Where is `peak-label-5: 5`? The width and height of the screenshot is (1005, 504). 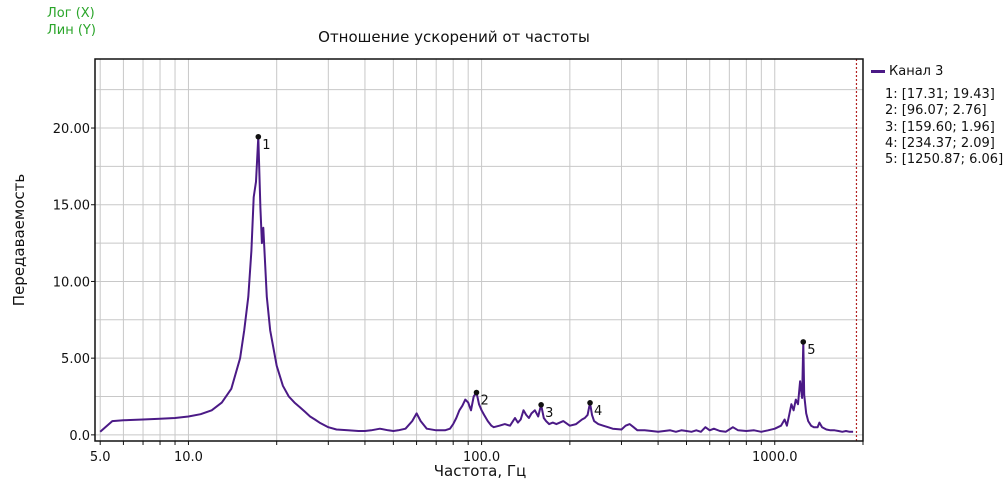
peak-label-5: 5 is located at coordinates (811, 350).